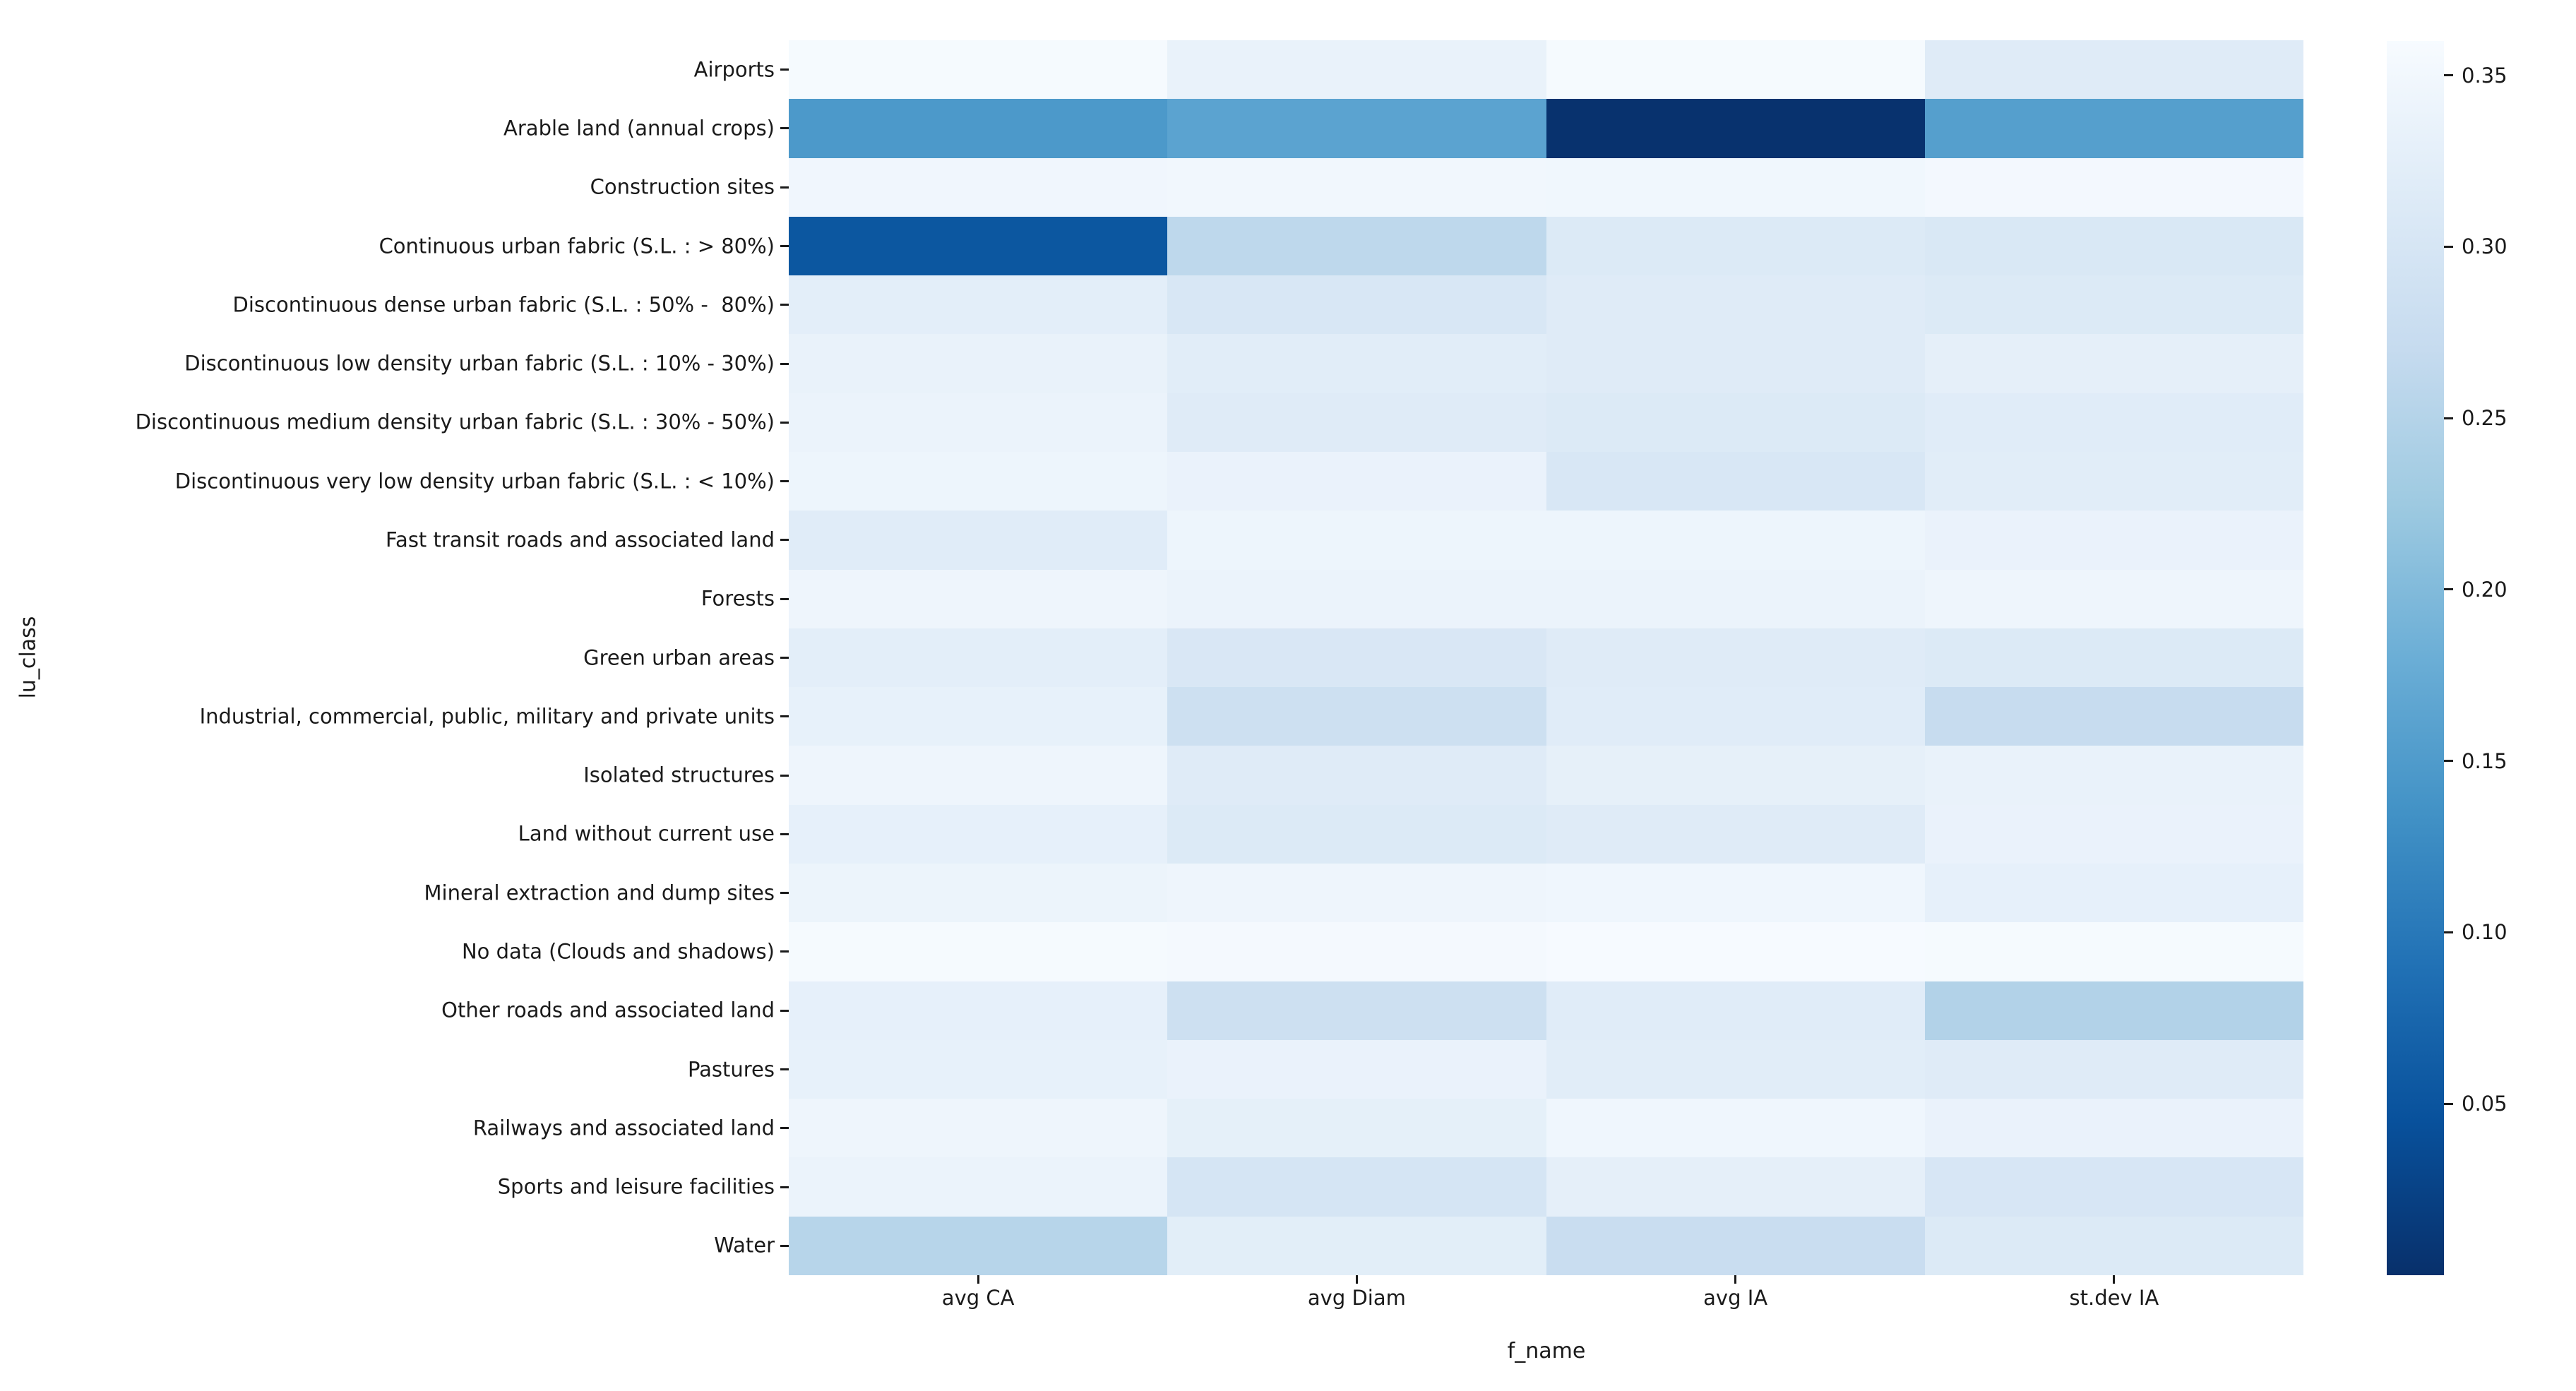 The height and width of the screenshot is (1391, 2576). What do you see at coordinates (576, 246) in the screenshot?
I see `y-tick-label: Continuous urban fabric (S.L. : > 80%)` at bounding box center [576, 246].